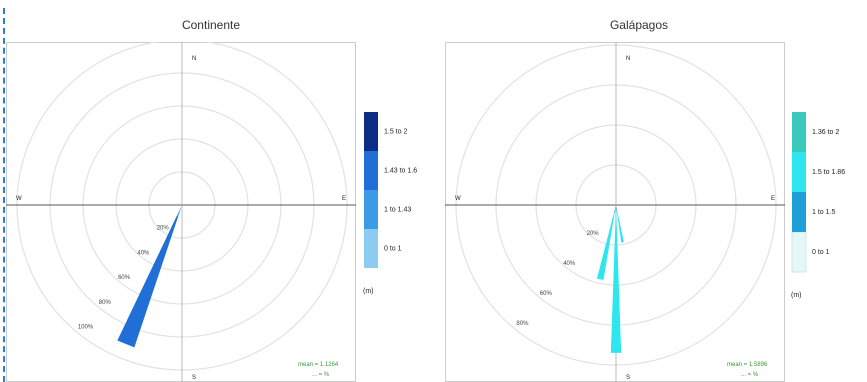 This screenshot has width=867, height=382. What do you see at coordinates (318, 365) in the screenshot?
I see `stat-mean: mean = 1.1264` at bounding box center [318, 365].